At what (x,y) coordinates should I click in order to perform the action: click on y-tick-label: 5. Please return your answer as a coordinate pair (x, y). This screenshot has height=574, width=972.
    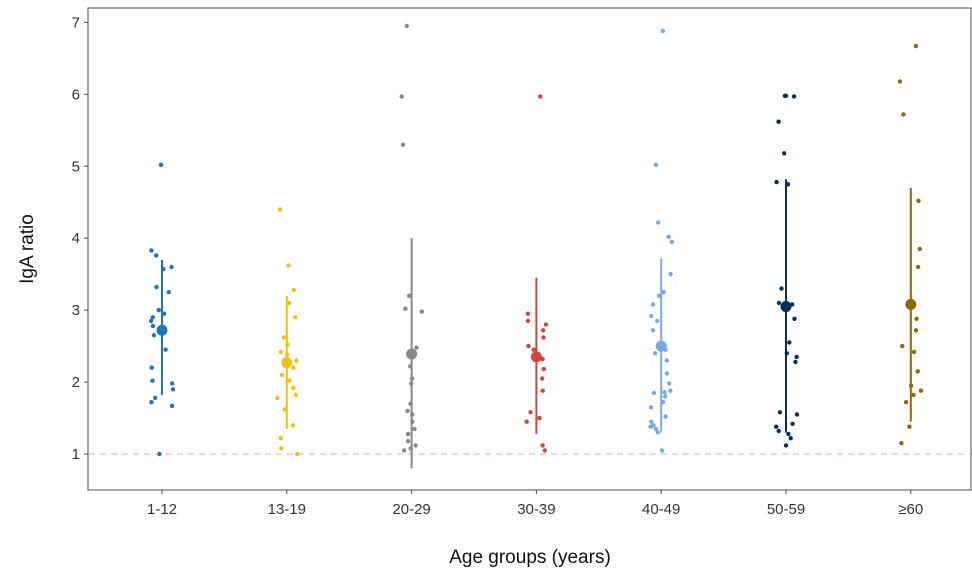
    Looking at the image, I should click on (76, 166).